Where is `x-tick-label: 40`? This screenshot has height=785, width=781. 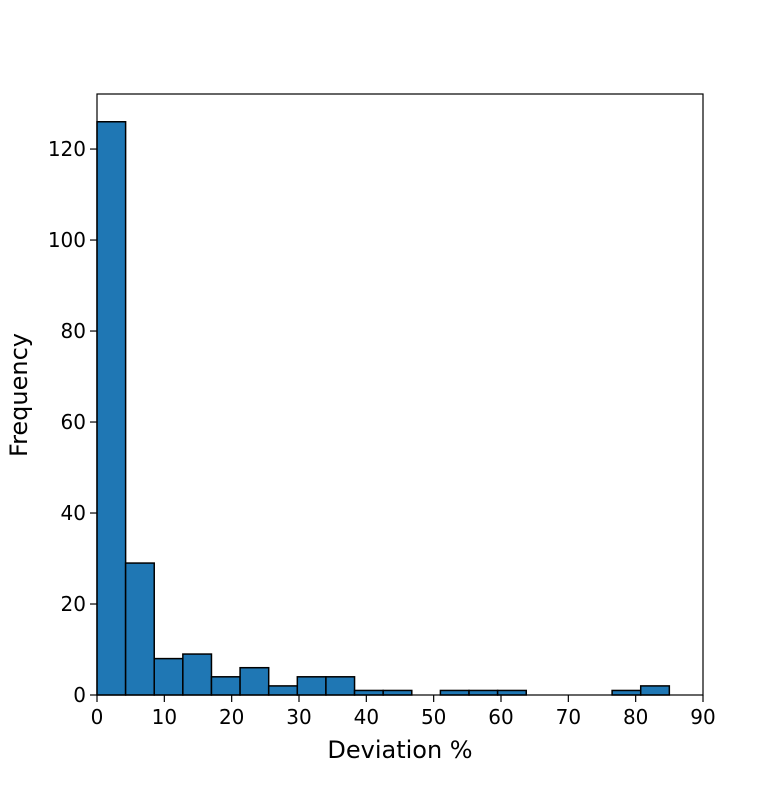 x-tick-label: 40 is located at coordinates (366, 717).